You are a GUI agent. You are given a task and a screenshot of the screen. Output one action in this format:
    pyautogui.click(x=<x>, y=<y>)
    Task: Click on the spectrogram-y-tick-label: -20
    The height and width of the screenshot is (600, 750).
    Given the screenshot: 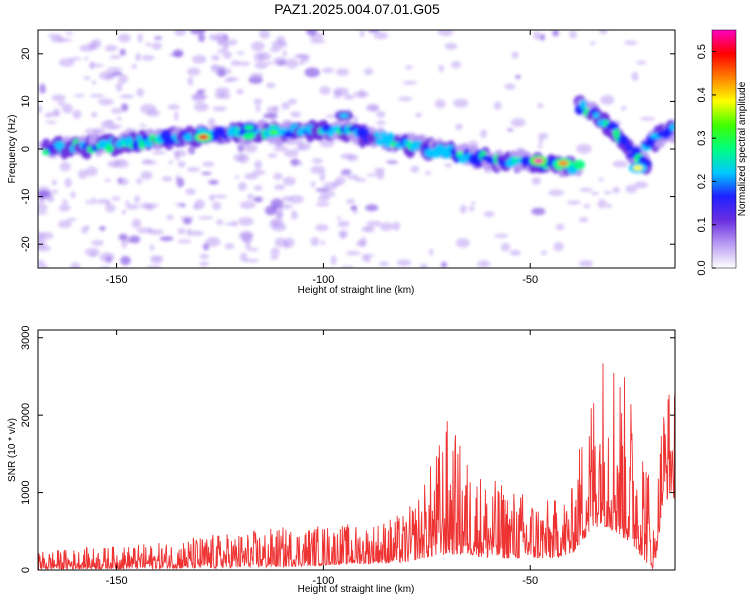 What is the action you would take?
    pyautogui.click(x=26, y=244)
    